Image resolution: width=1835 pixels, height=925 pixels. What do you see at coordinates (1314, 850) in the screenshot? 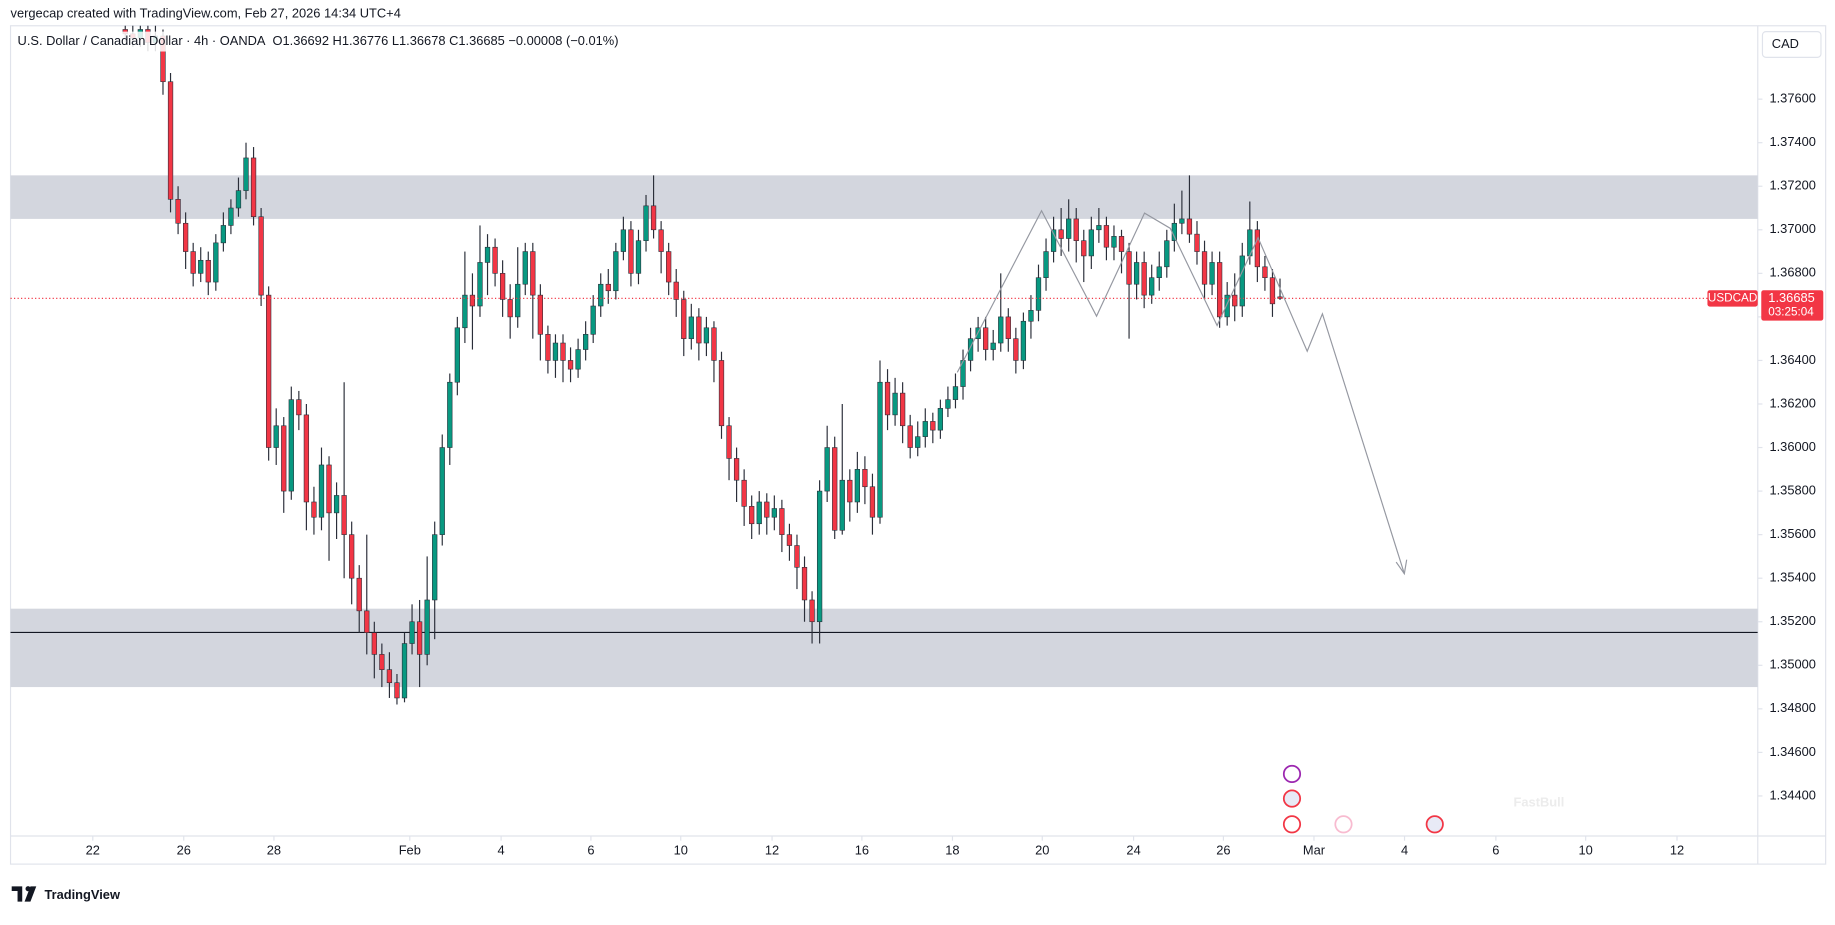
I see `x-tick-label: Mar` at bounding box center [1314, 850].